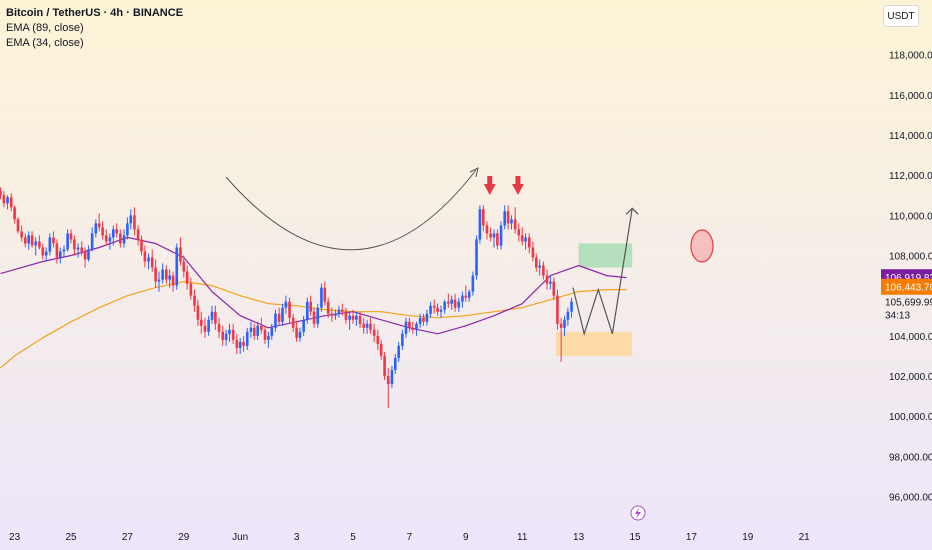 Image resolution: width=932 pixels, height=550 pixels. What do you see at coordinates (901, 16) in the screenshot?
I see `currency-selector: USDT` at bounding box center [901, 16].